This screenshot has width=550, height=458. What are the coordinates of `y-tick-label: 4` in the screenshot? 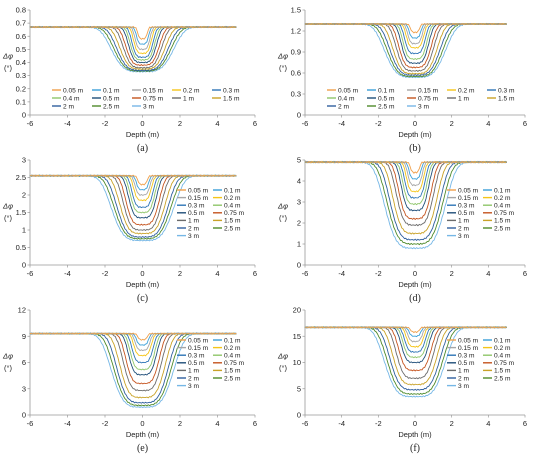 It's located at (299, 181).